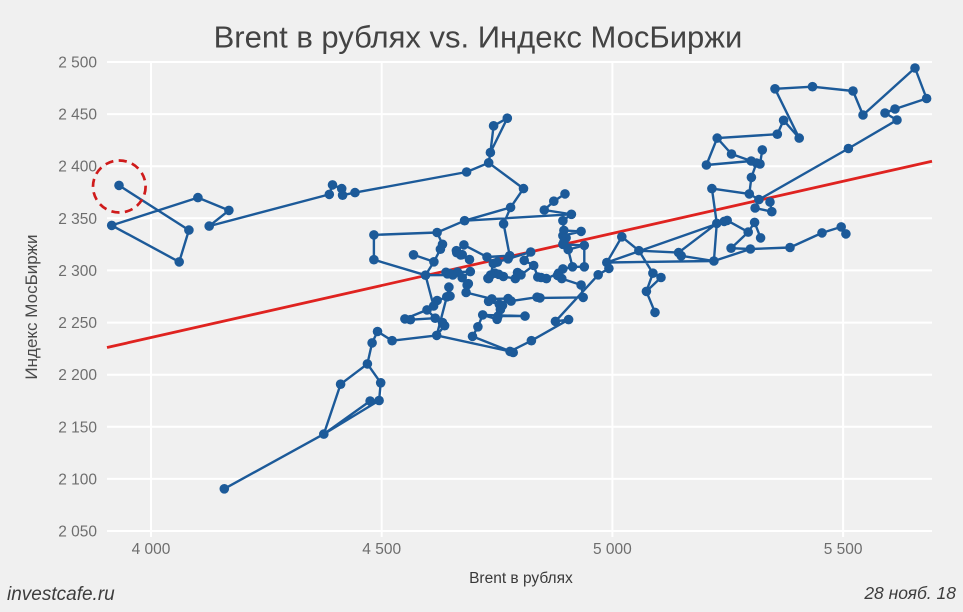  Describe the element at coordinates (151, 549) in the screenshot. I see `svg-text: 4 000` at that location.